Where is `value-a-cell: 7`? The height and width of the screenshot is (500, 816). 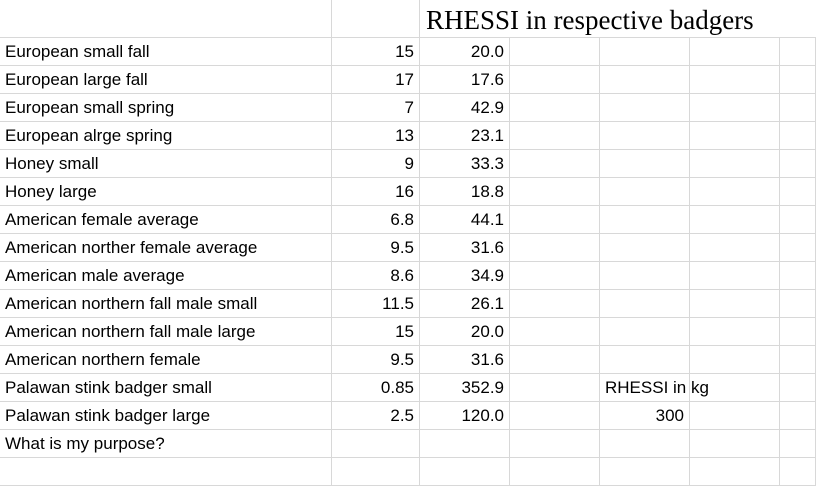 value-a-cell: 7 is located at coordinates (376, 108).